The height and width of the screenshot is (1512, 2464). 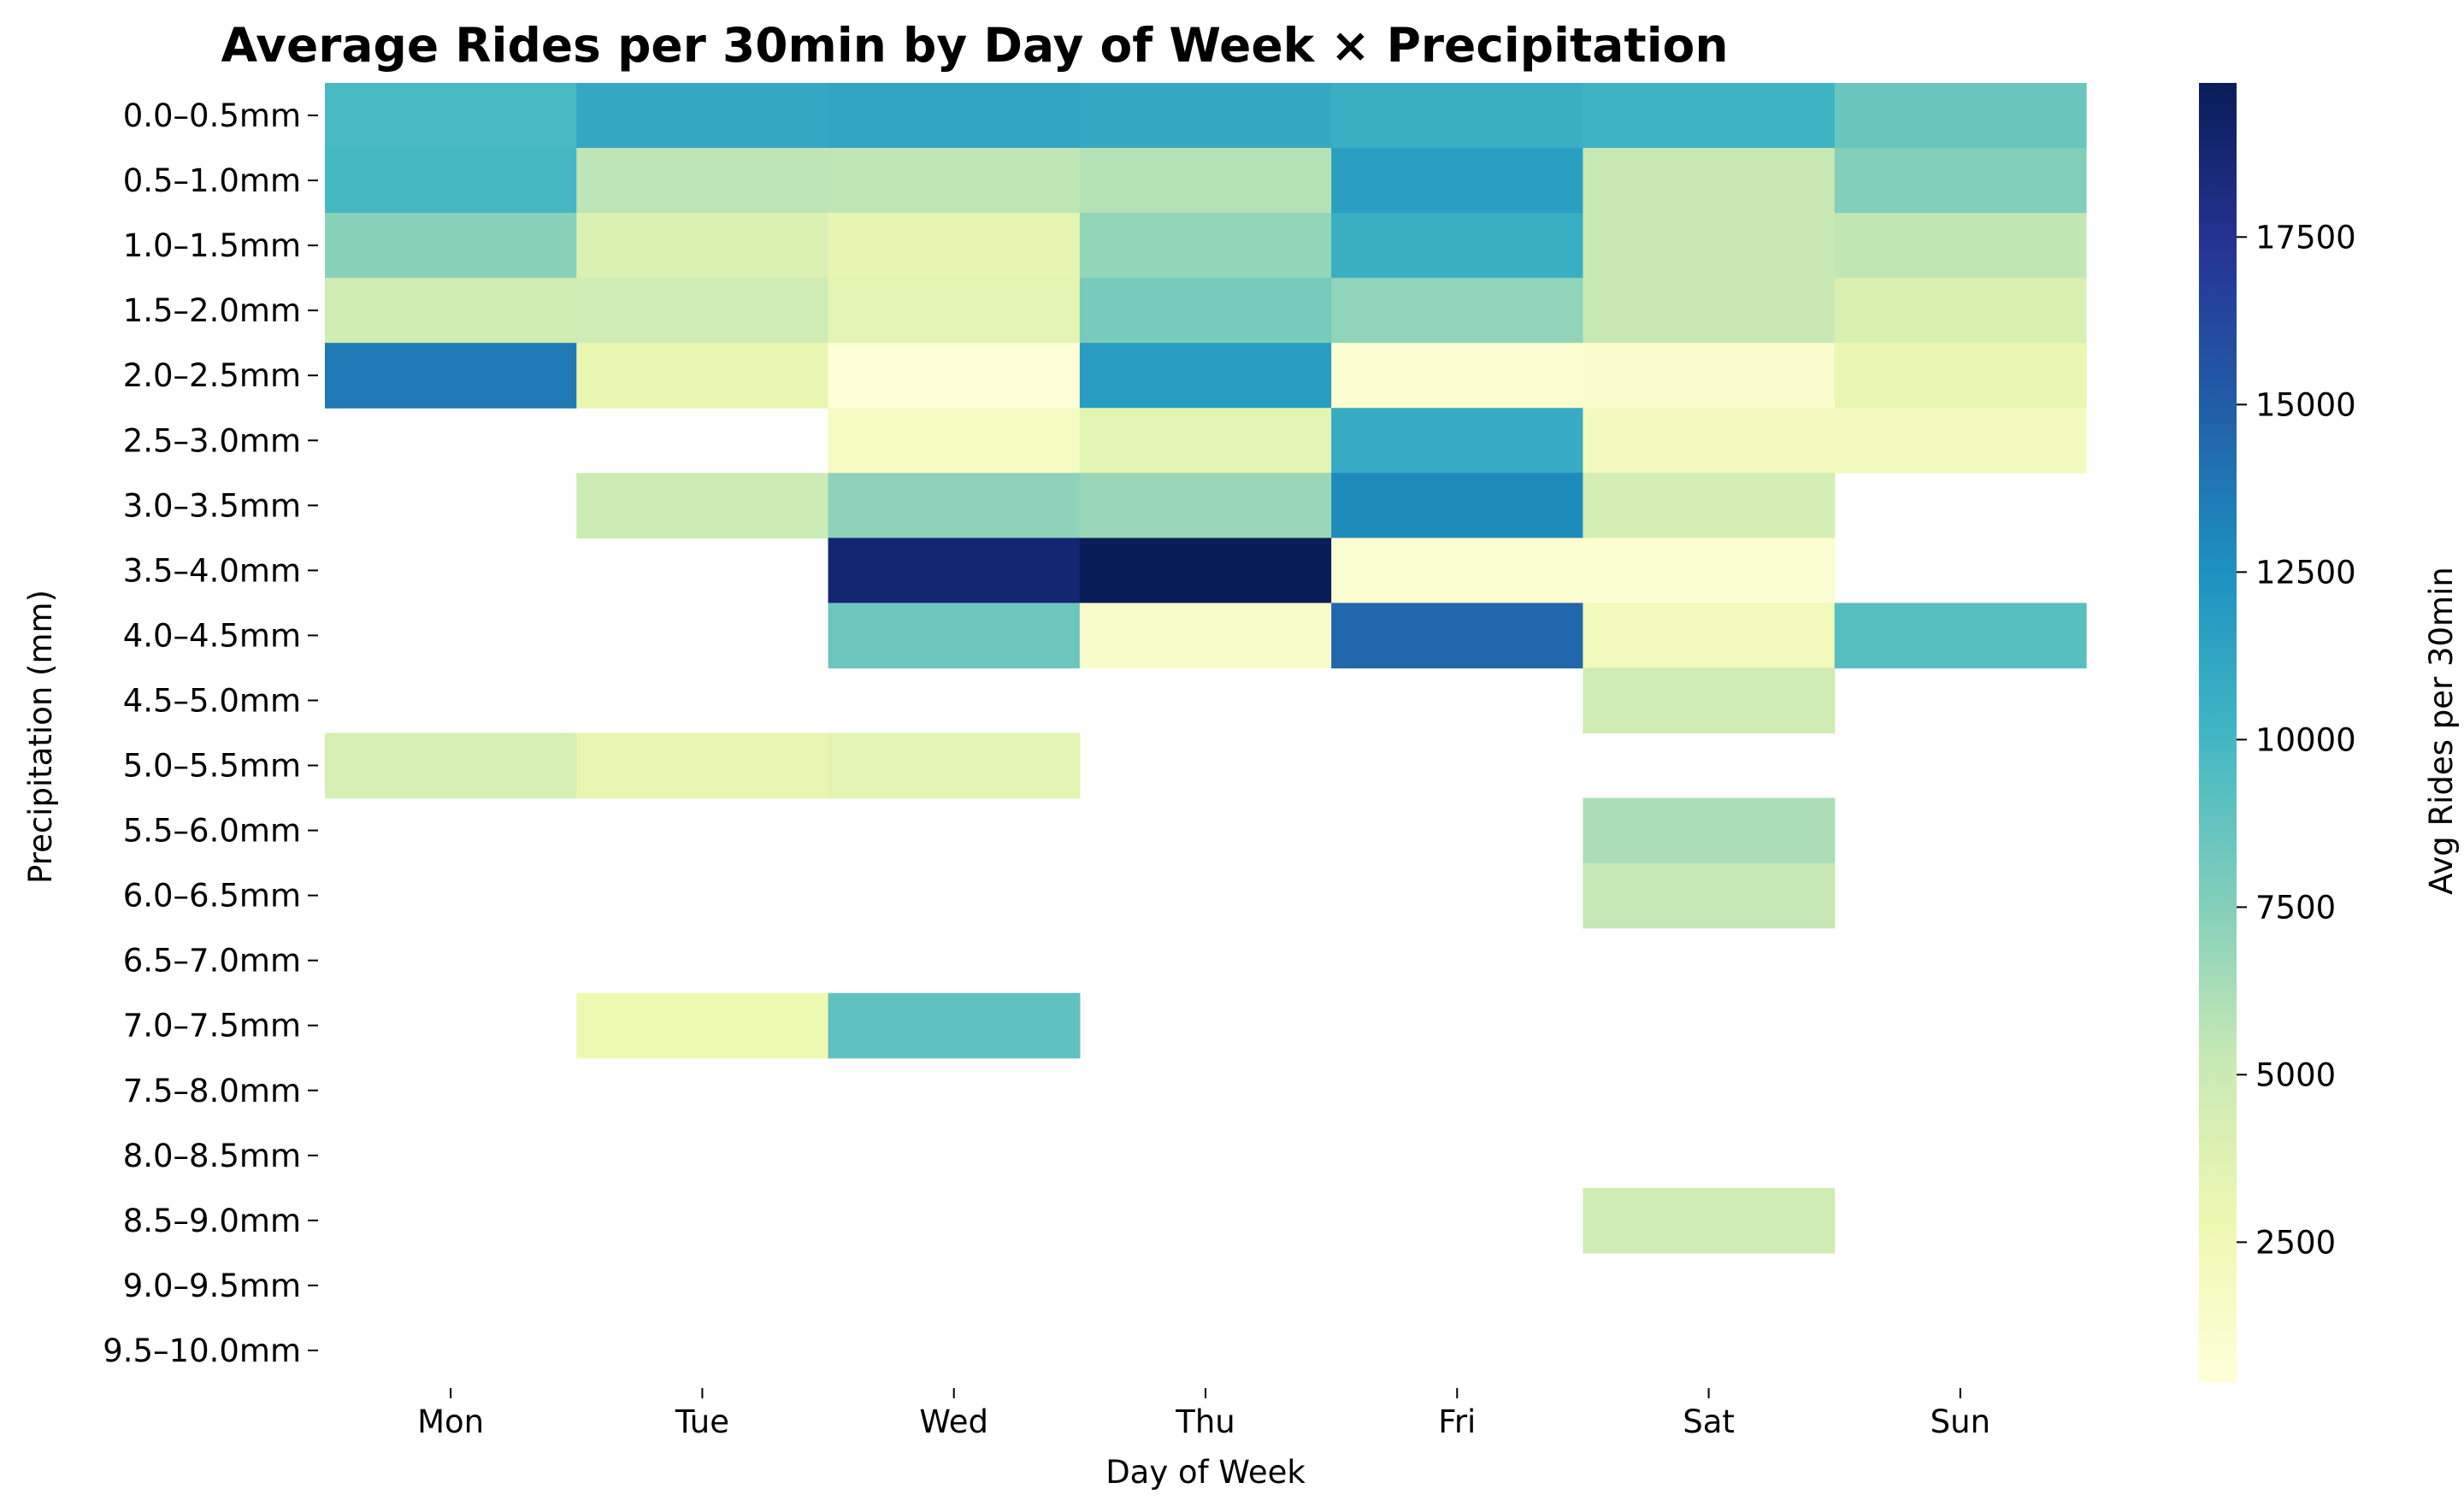 What do you see at coordinates (2305, 237) in the screenshot?
I see `colorbar-tick-label: 17500` at bounding box center [2305, 237].